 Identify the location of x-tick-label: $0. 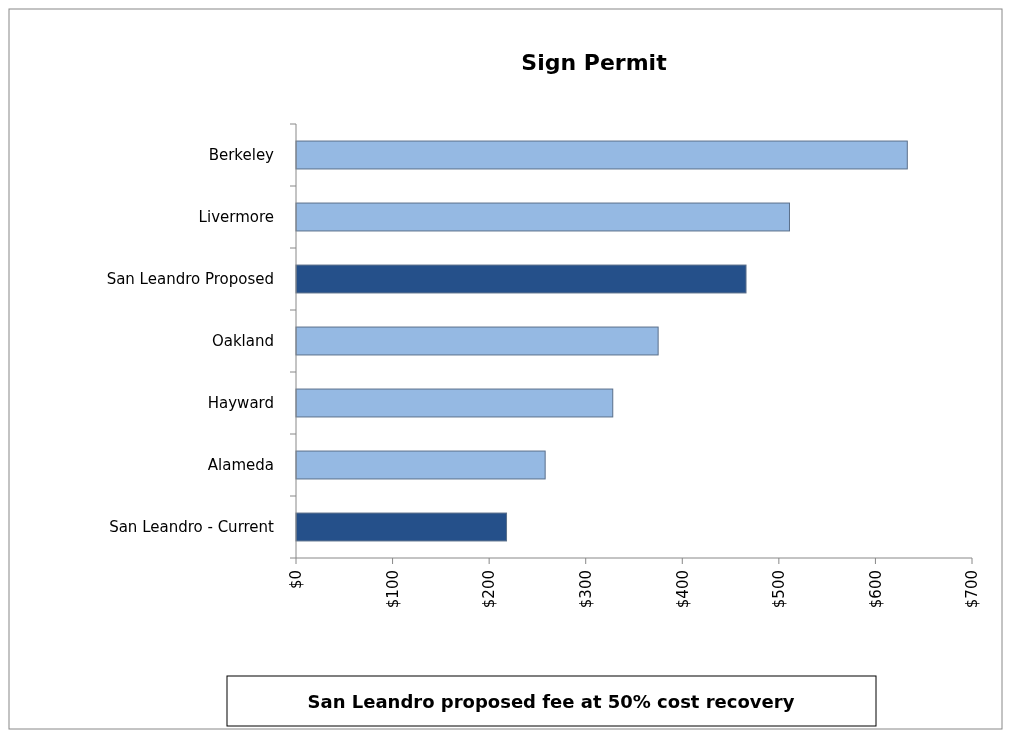
(296, 580).